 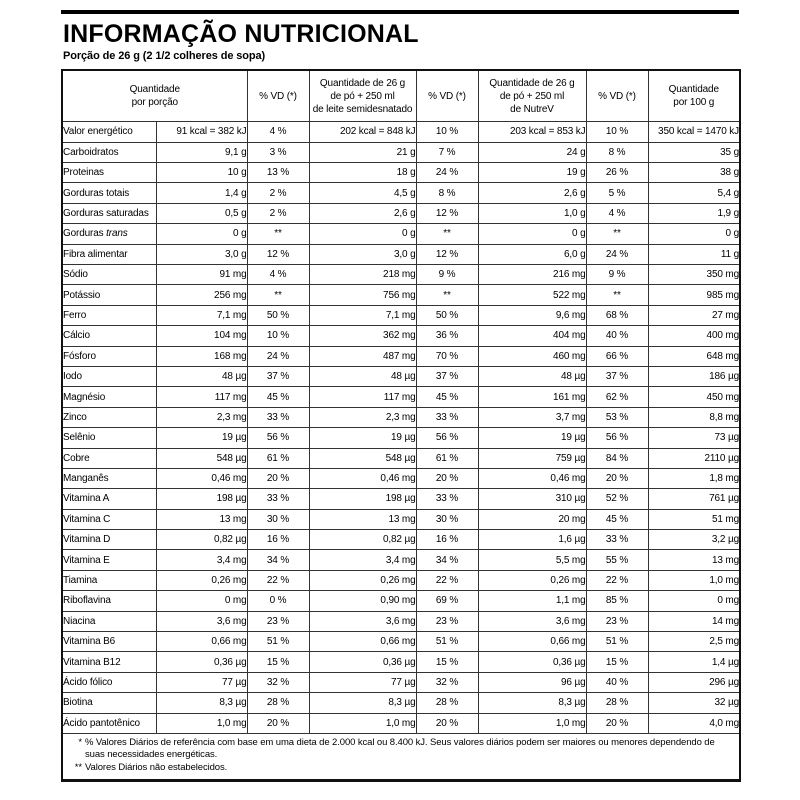 What do you see at coordinates (156, 767) in the screenshot?
I see `footnote-text: Valores Diários não estabelecidos.` at bounding box center [156, 767].